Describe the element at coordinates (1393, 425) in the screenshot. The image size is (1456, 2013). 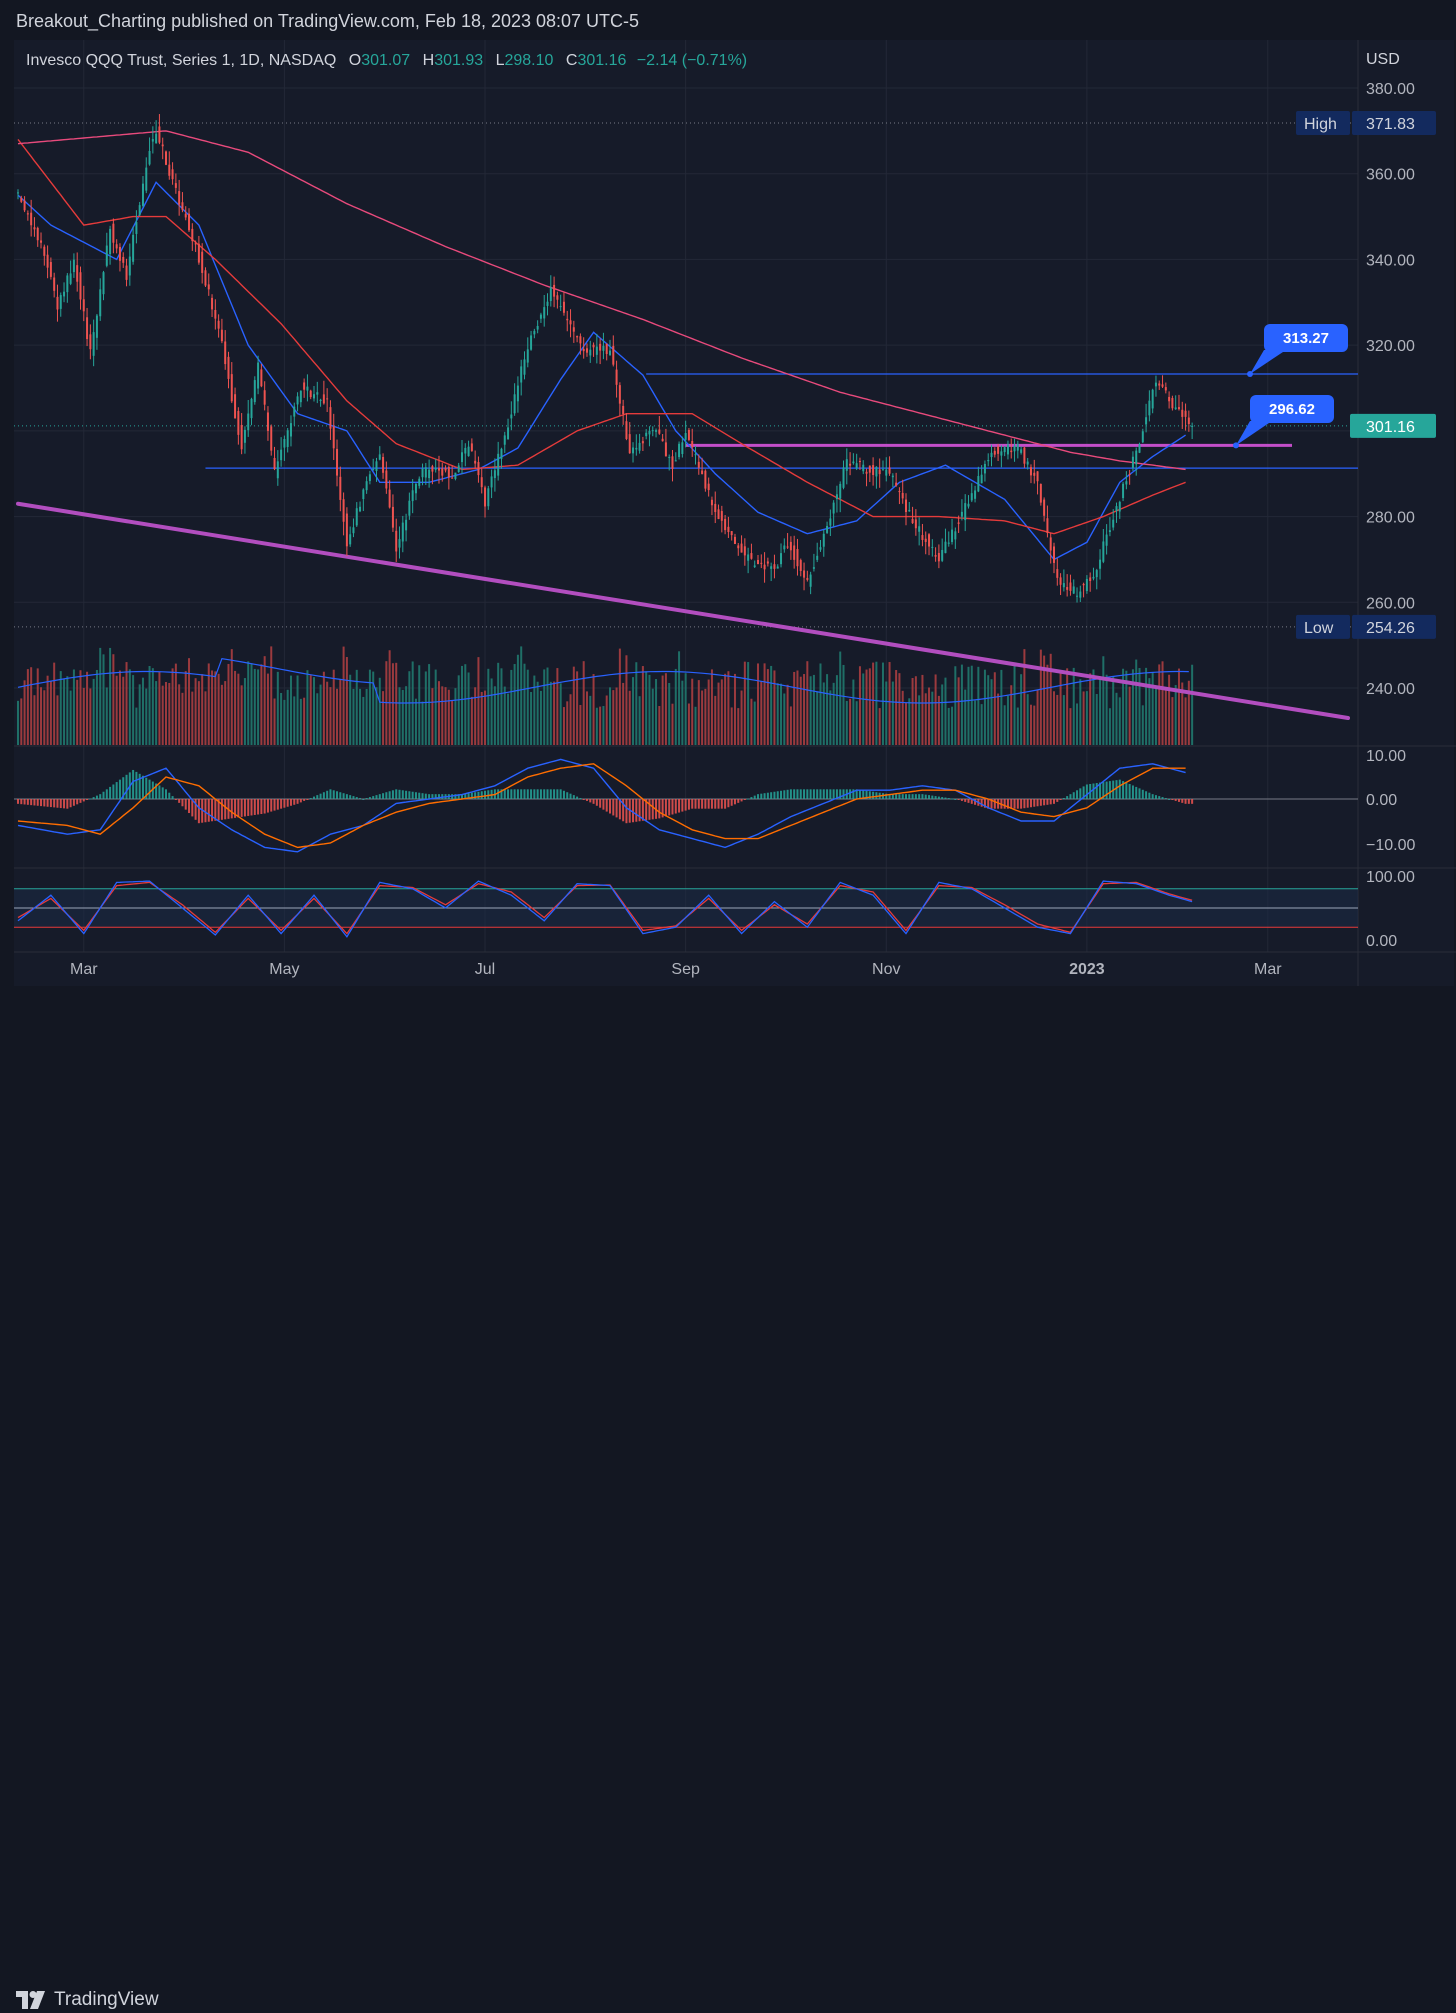
I see `last-price-bg` at that location.